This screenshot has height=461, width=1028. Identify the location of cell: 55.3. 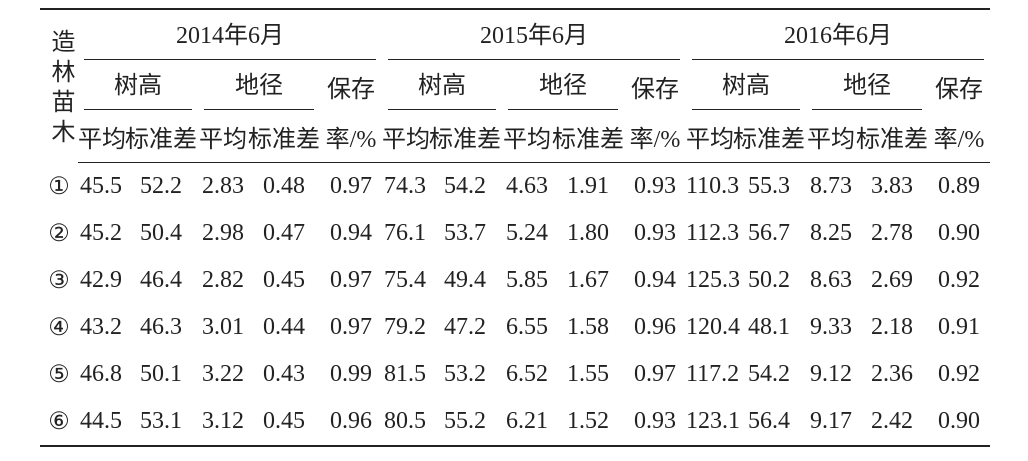
(769, 186).